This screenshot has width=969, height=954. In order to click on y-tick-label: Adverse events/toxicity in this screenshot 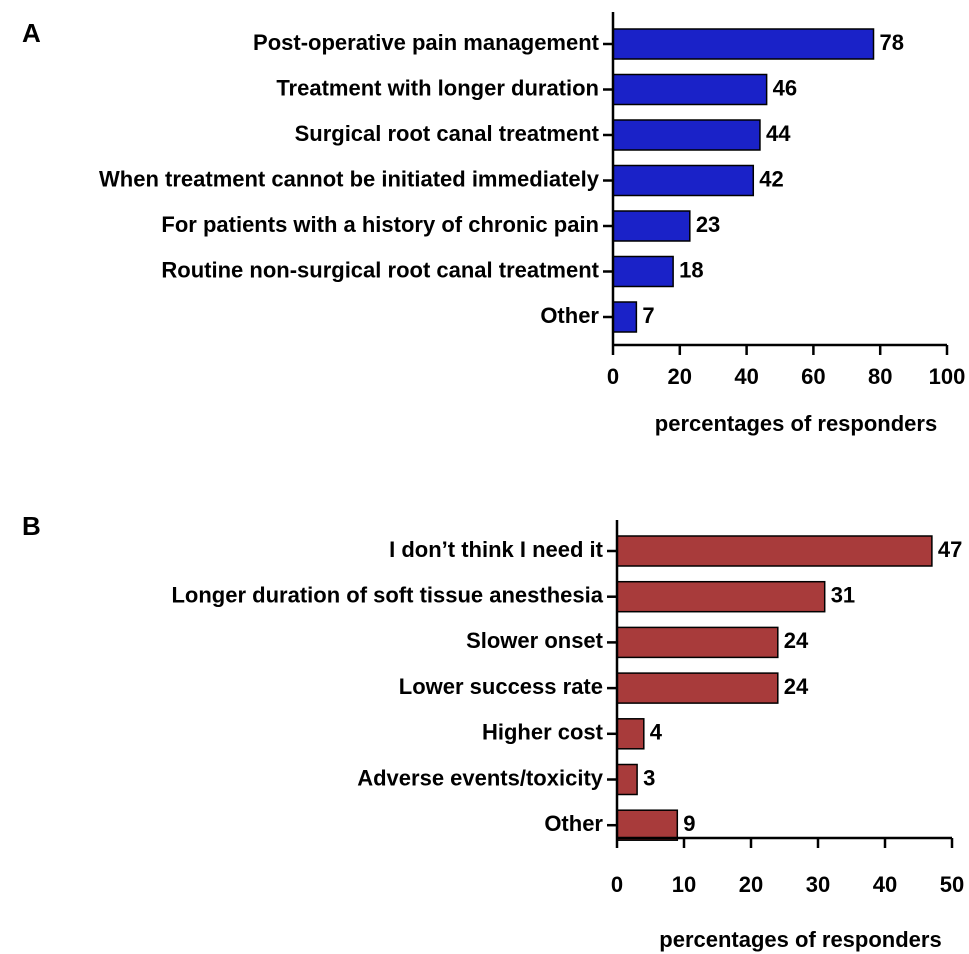, I will do `click(480, 777)`.